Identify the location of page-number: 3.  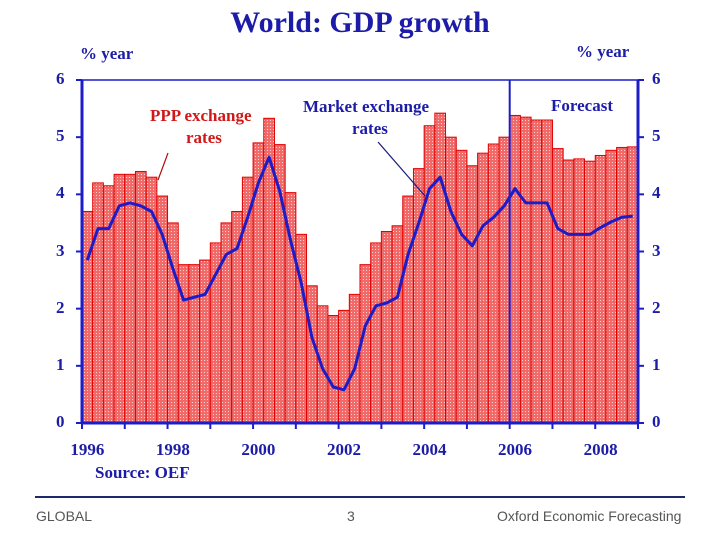
(351, 516).